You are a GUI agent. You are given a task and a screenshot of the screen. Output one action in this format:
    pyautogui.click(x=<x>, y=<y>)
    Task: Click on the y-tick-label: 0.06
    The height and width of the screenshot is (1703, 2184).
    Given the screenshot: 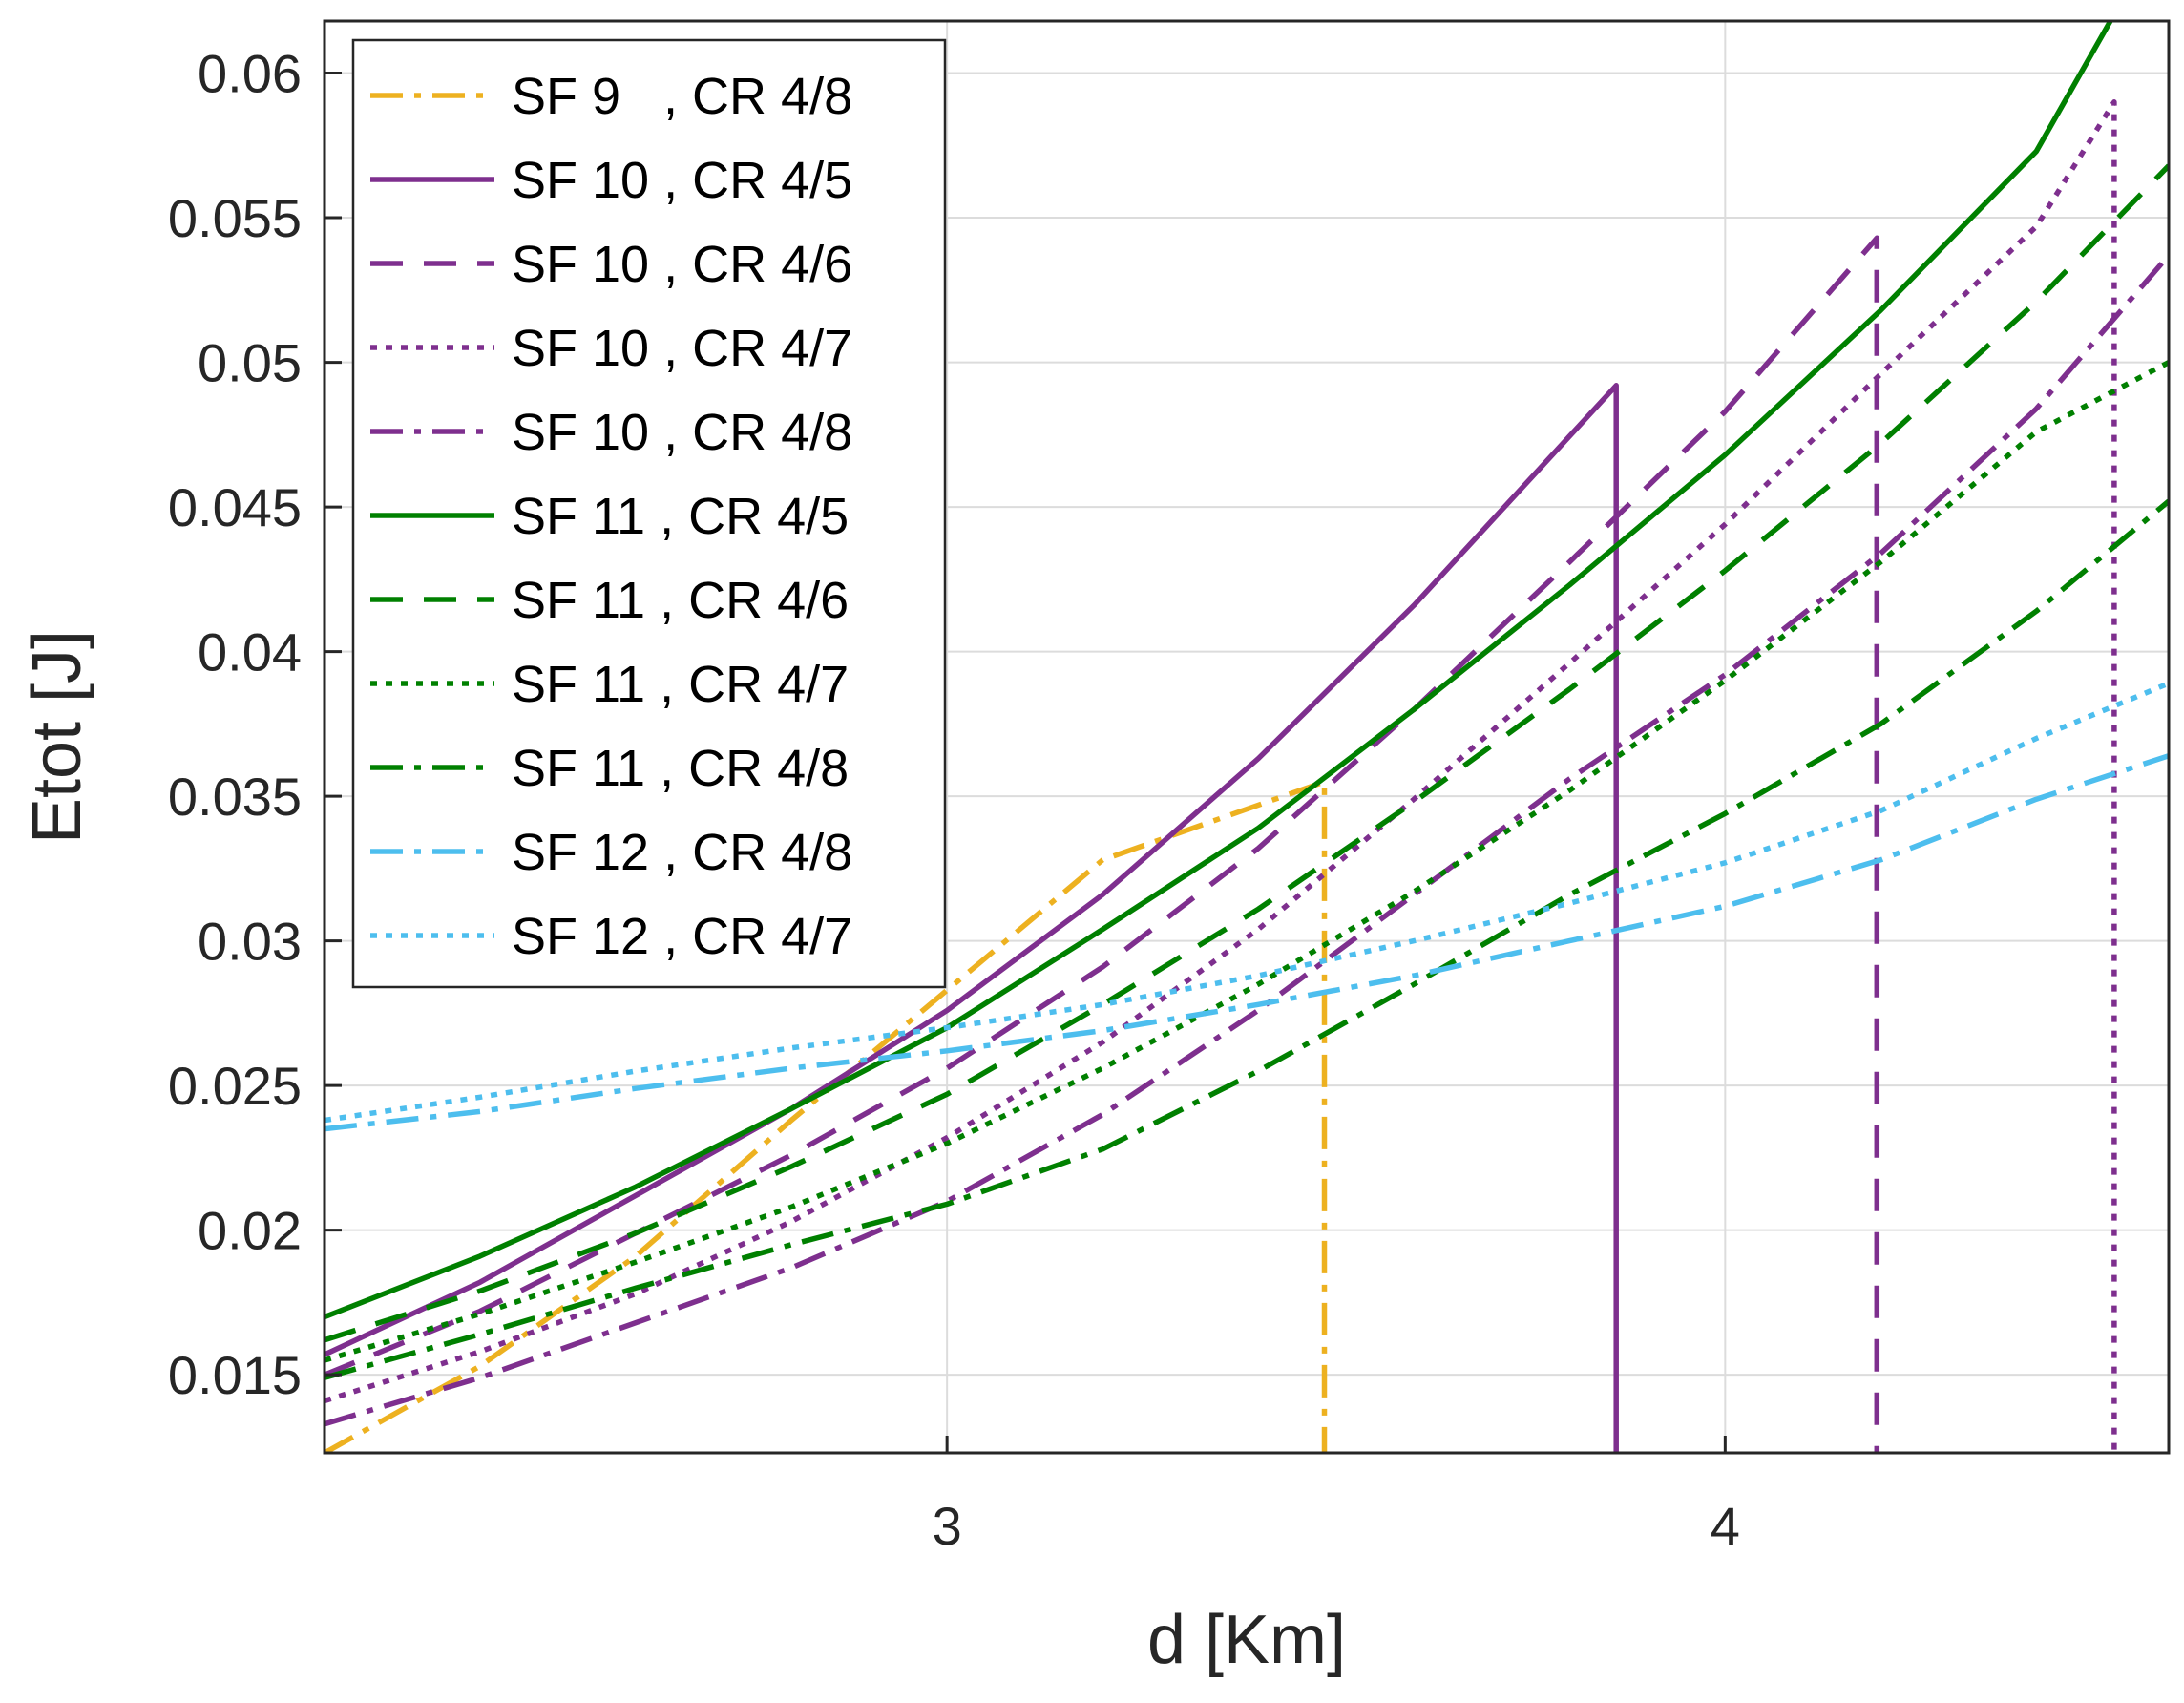 What is the action you would take?
    pyautogui.click(x=250, y=74)
    